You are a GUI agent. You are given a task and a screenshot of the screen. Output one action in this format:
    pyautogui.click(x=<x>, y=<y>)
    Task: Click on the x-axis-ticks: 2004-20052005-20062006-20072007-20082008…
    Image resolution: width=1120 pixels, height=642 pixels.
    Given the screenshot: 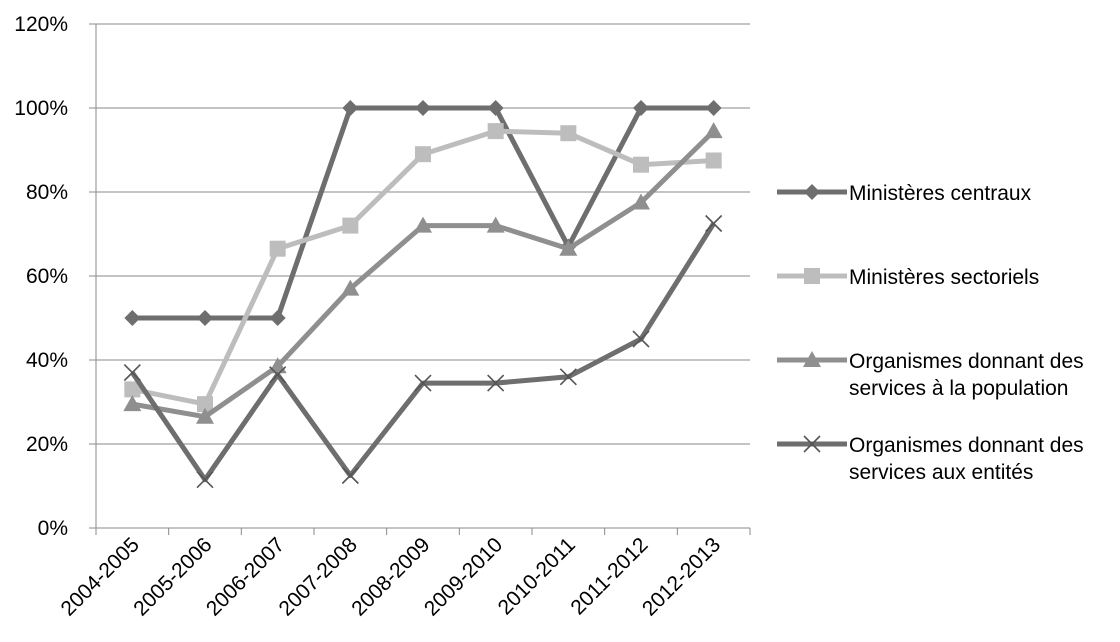 What is the action you would take?
    pyautogui.click(x=404, y=574)
    